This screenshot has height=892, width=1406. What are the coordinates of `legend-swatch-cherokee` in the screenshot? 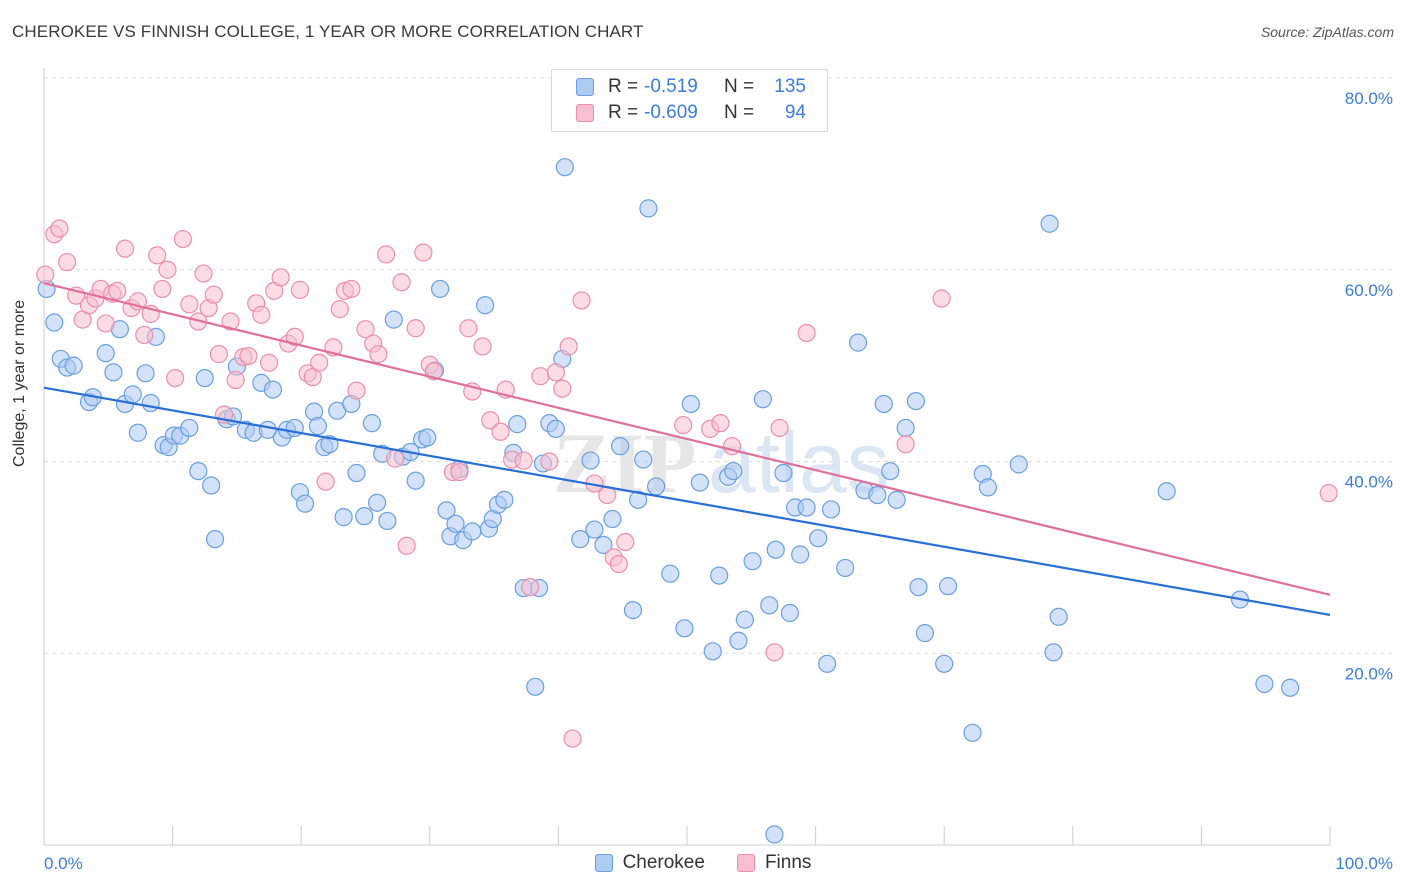 It's located at (603, 863).